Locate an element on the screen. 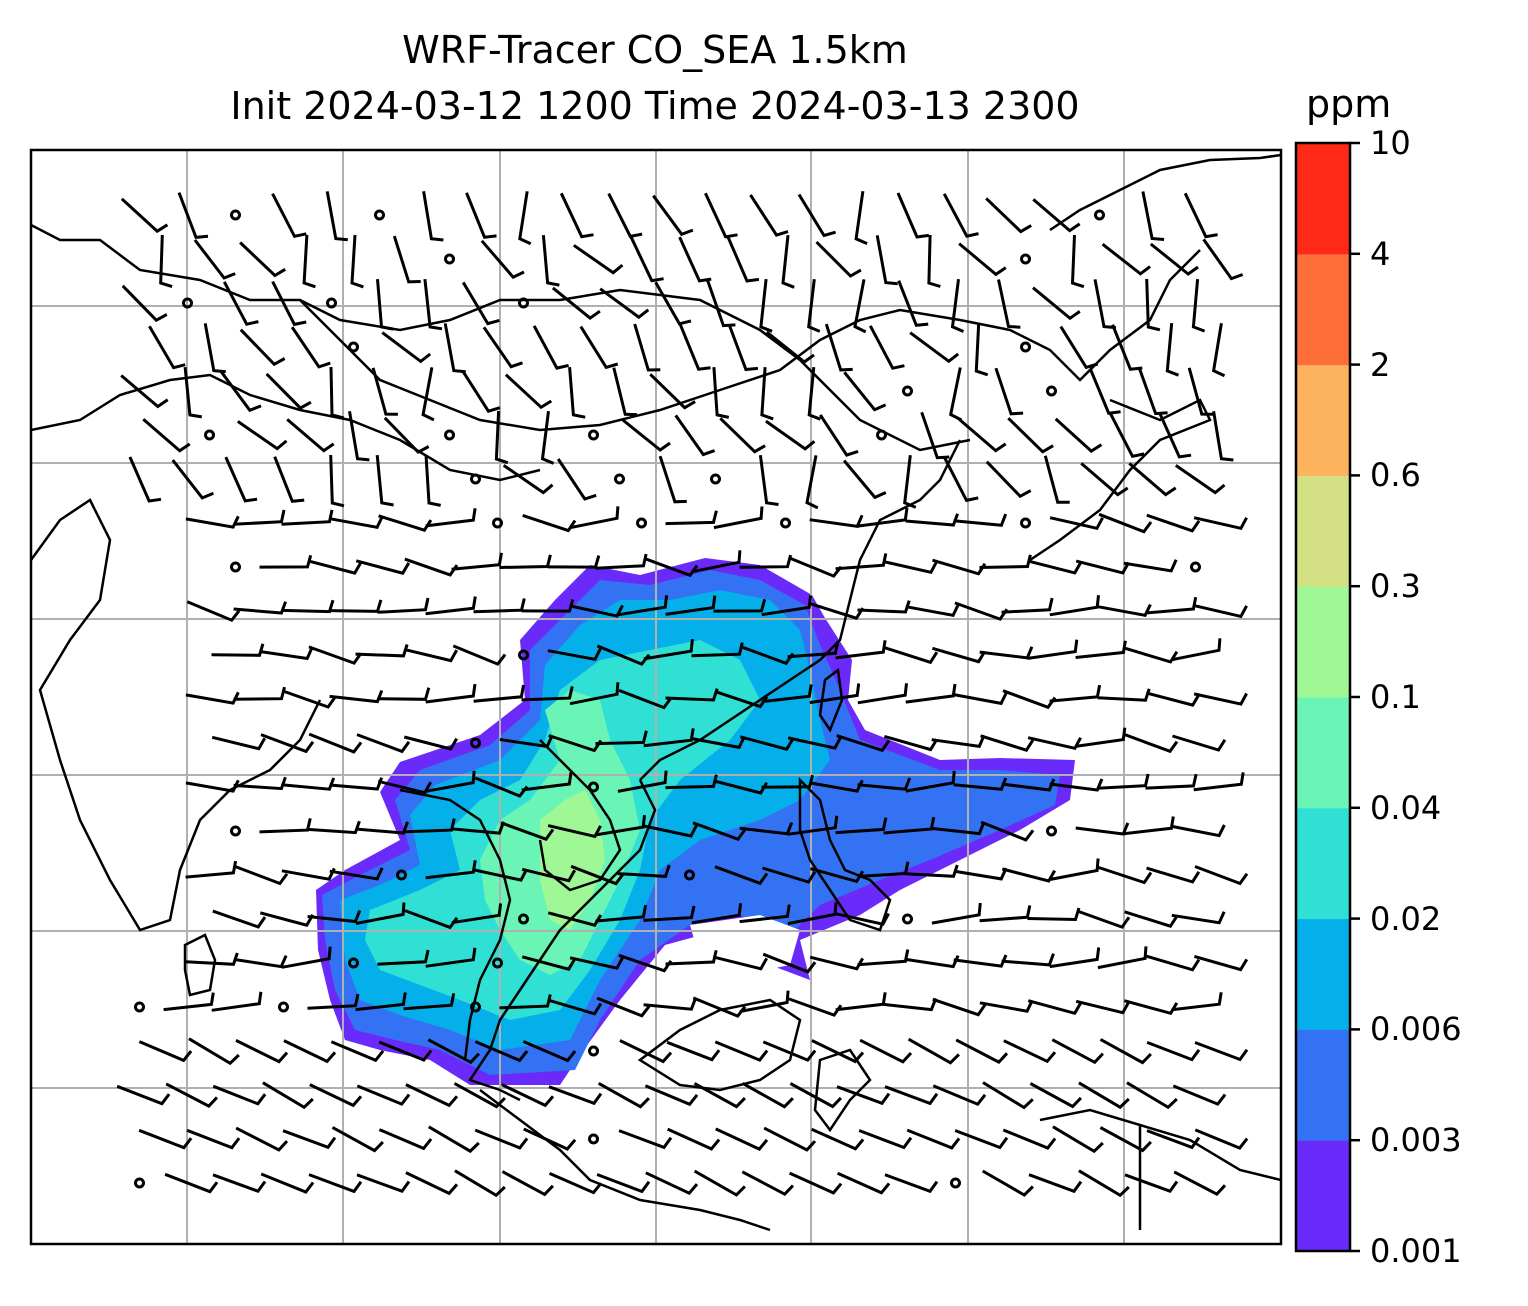 The width and height of the screenshot is (1528, 1306). new-guinea is located at coordinates (1160, 1169).